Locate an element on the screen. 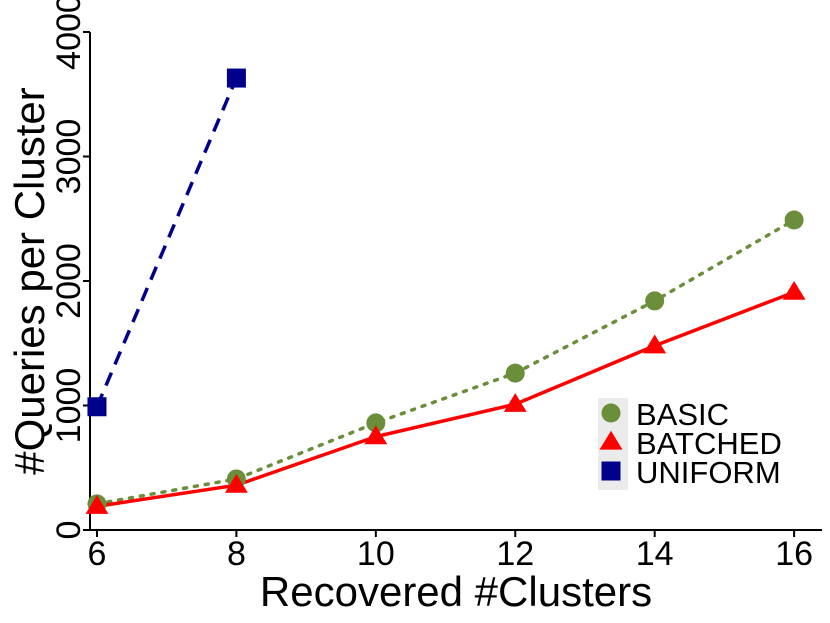 The height and width of the screenshot is (623, 830). x-tick-label: 14 is located at coordinates (655, 554).